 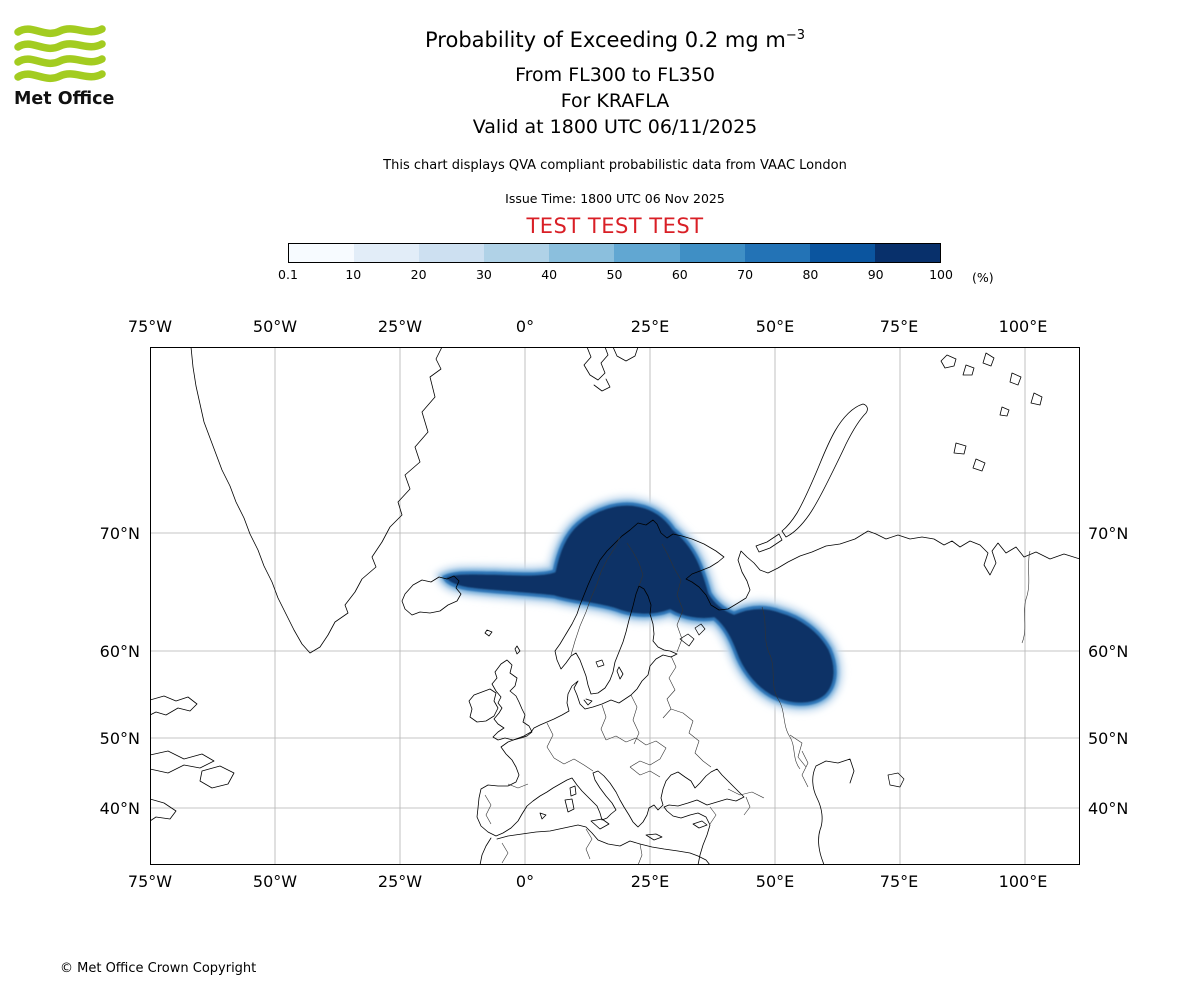 I want to click on ash-plume, so click(x=639, y=604).